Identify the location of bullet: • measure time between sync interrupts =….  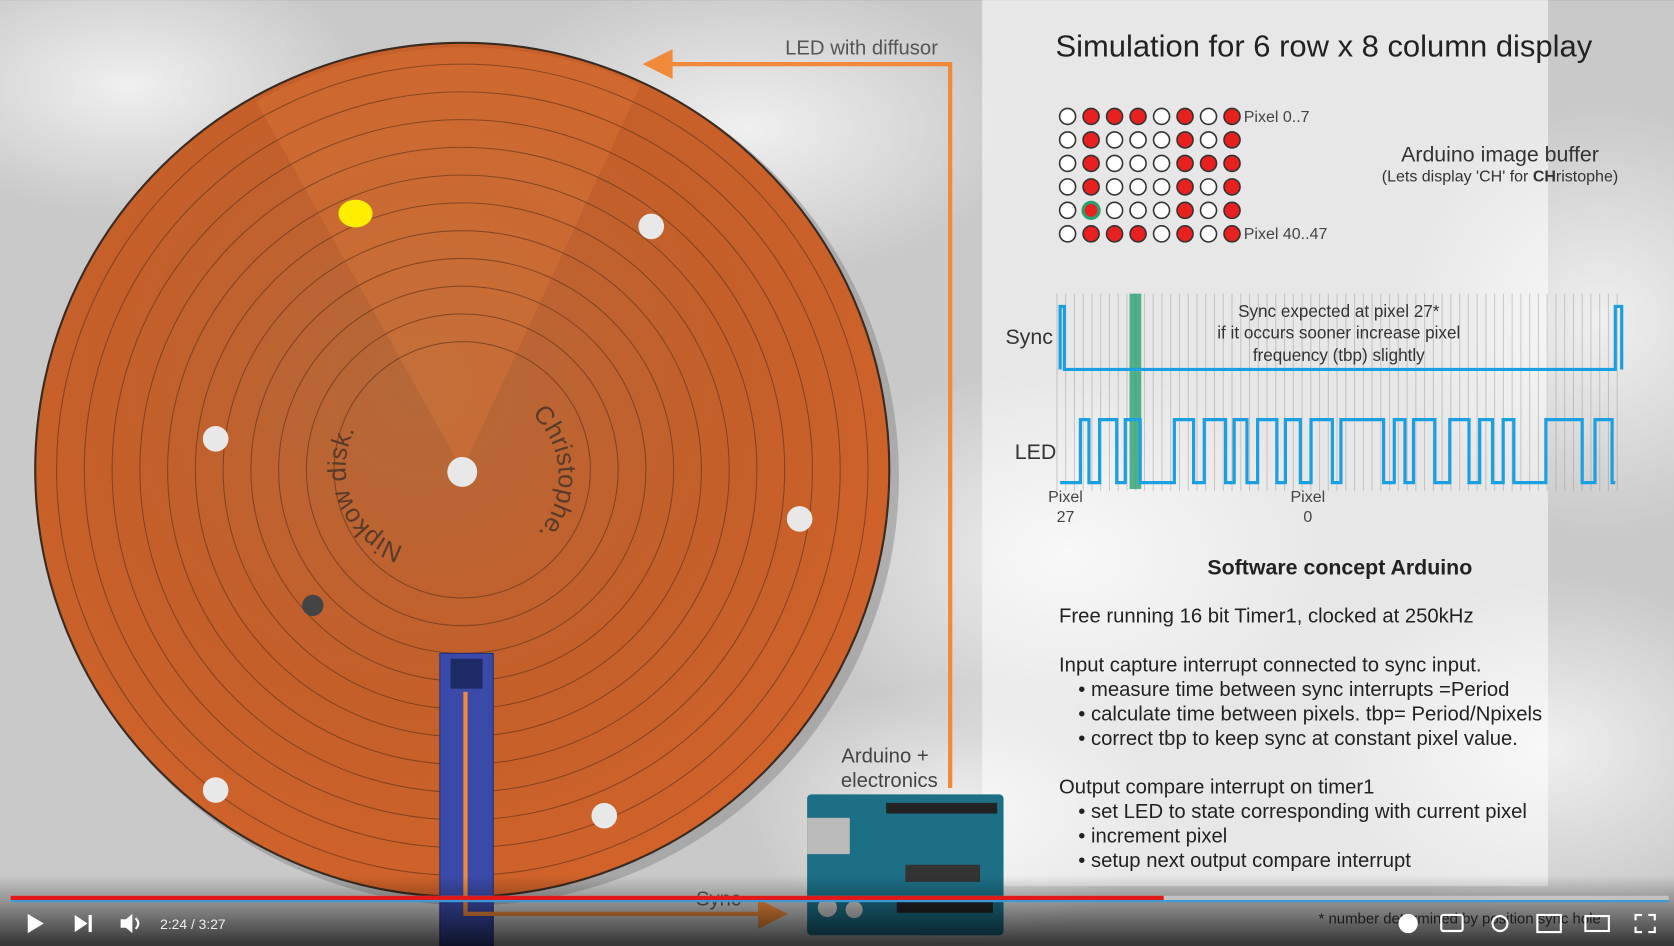
(1293, 690).